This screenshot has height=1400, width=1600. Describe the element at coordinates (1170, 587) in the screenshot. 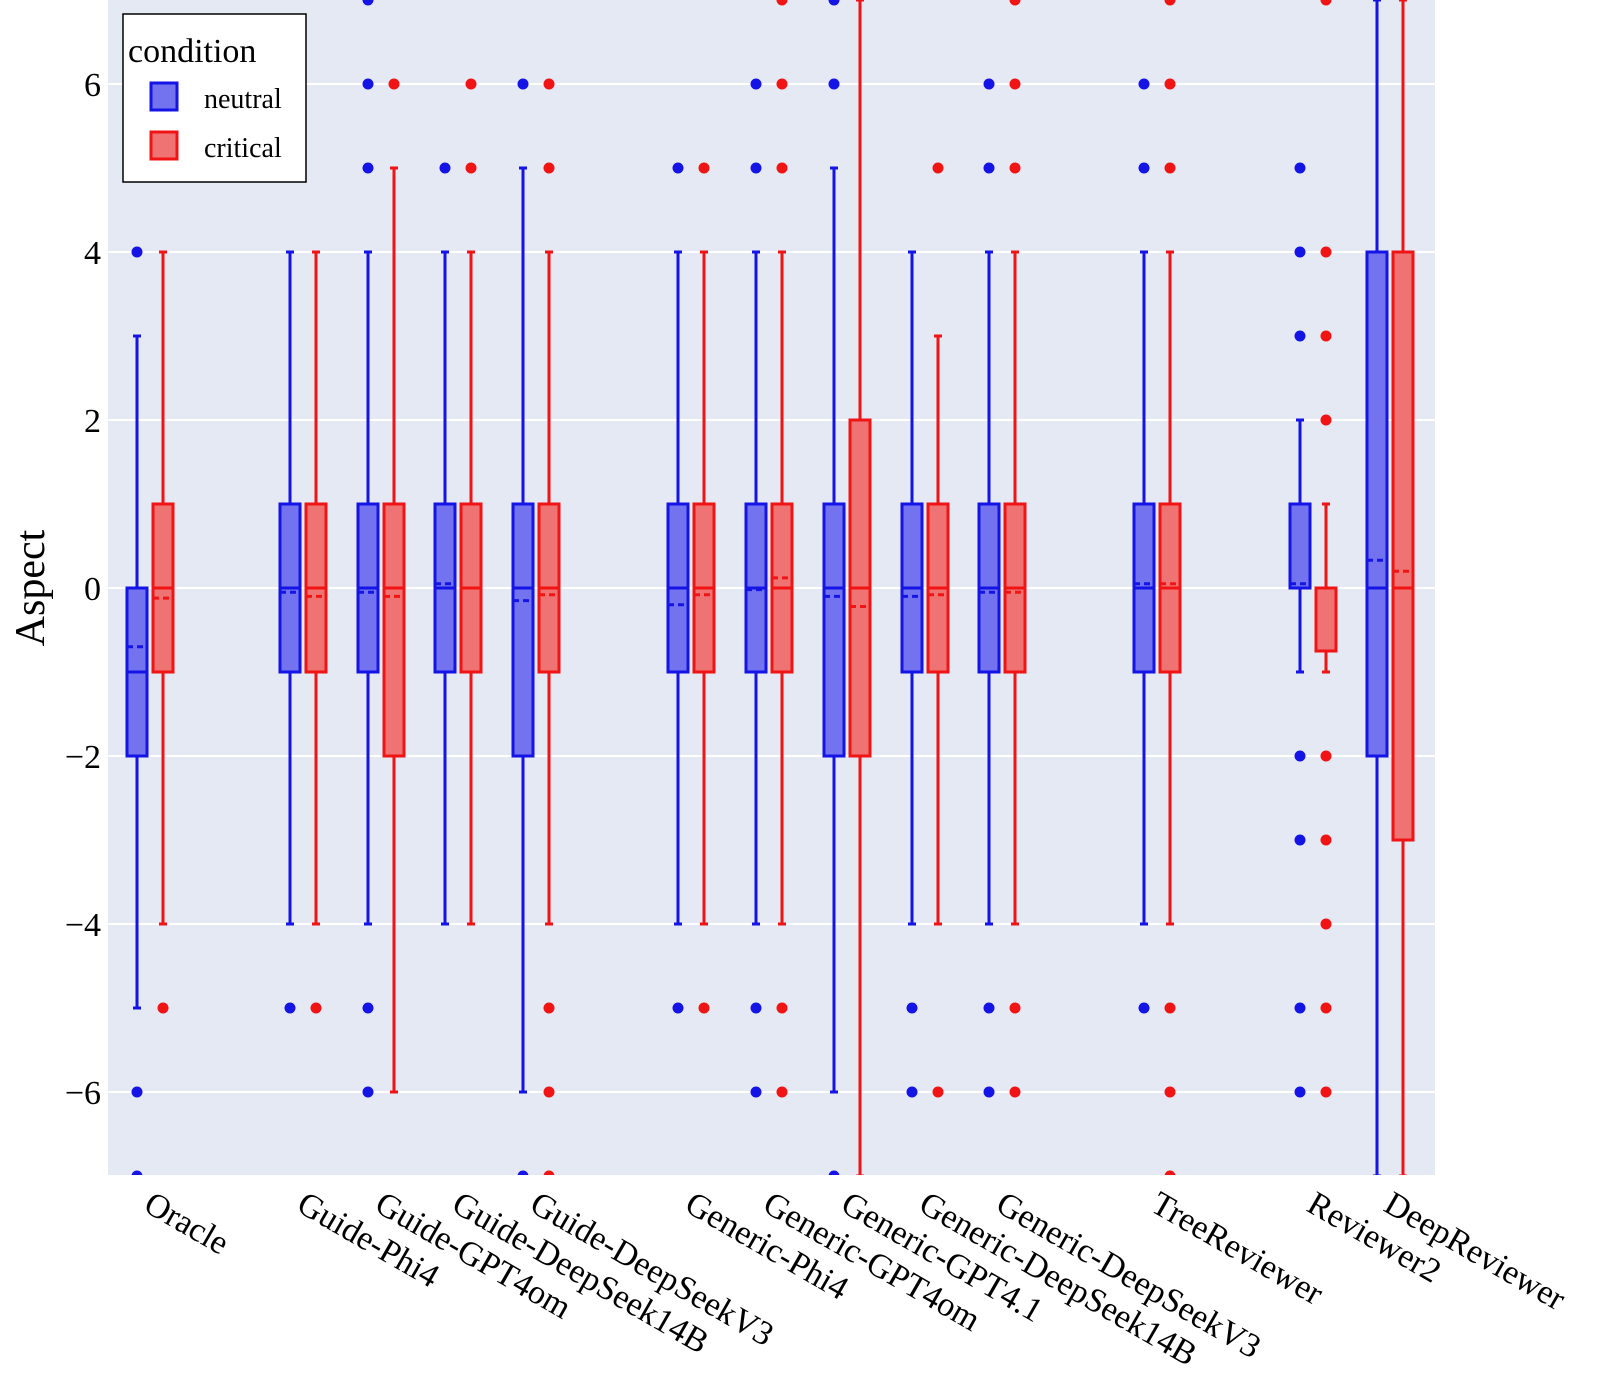

I see `box-critical-TreeReviewer` at that location.